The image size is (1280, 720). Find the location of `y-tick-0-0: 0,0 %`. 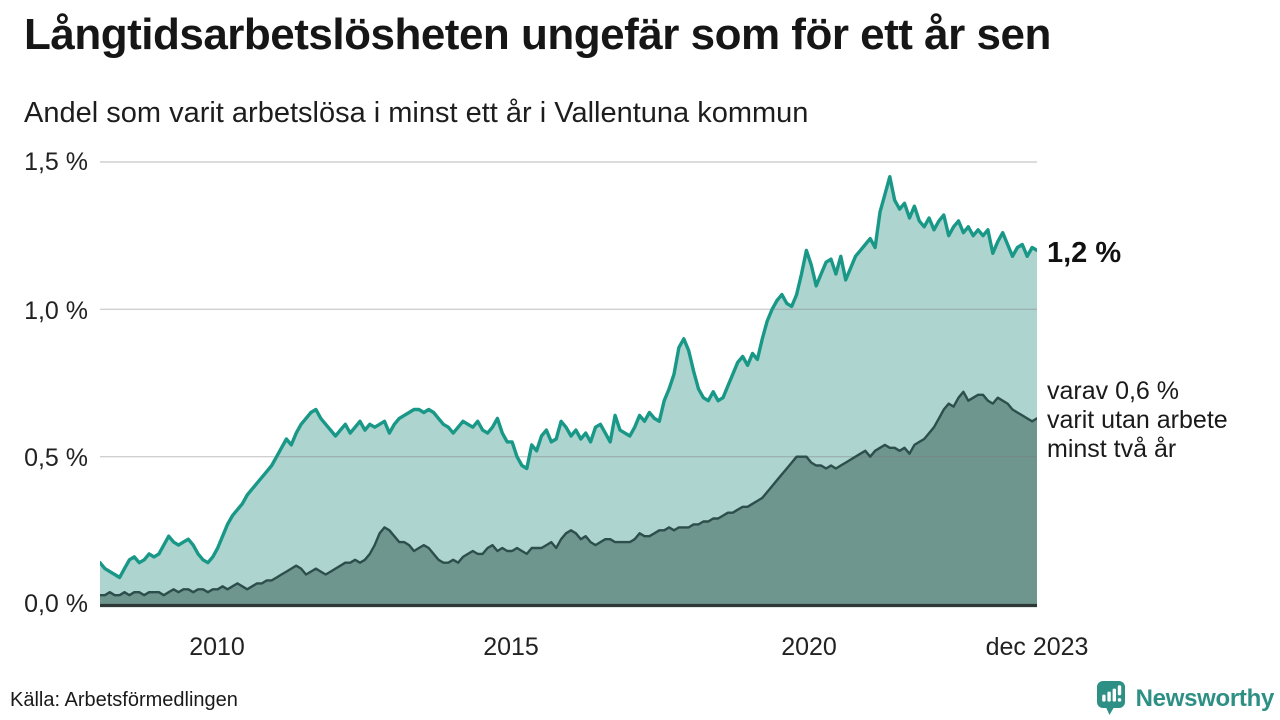

y-tick-0-0: 0,0 % is located at coordinates (56, 604).